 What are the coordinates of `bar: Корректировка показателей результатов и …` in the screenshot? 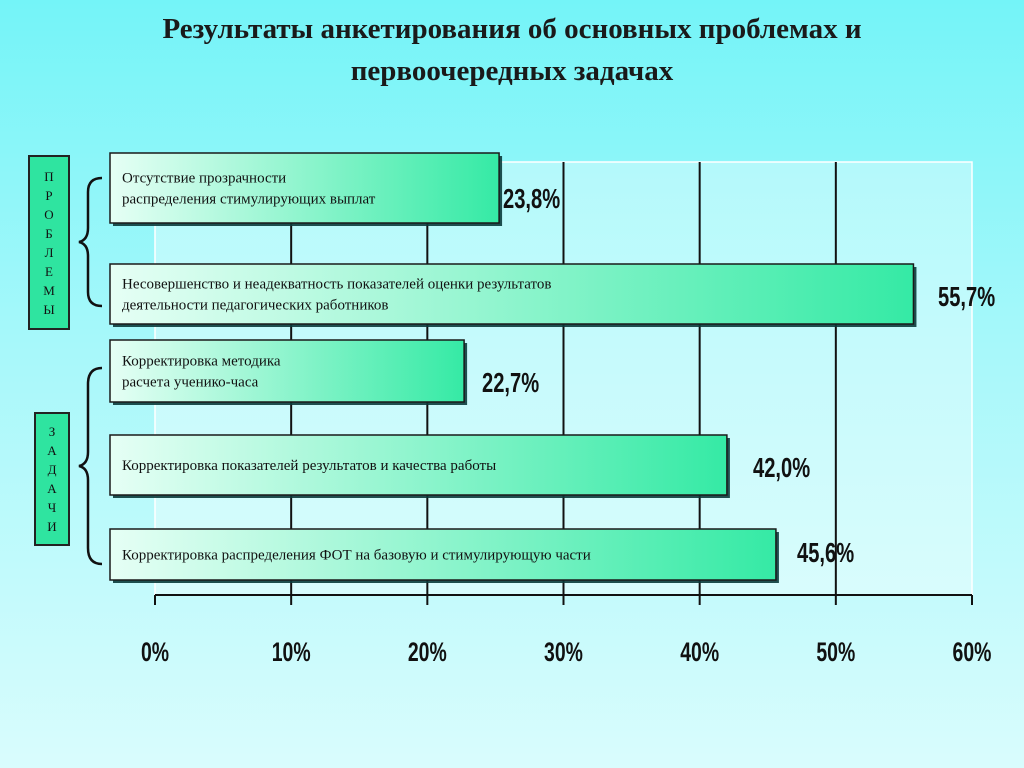 It's located at (419, 466).